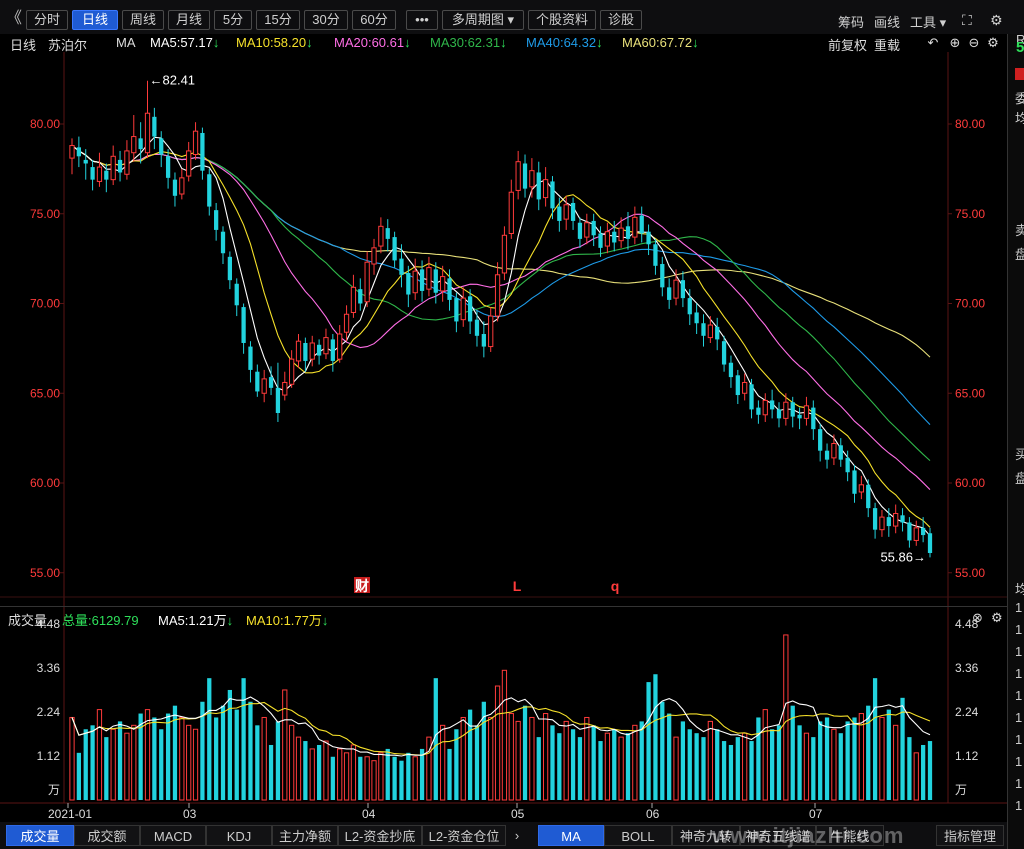 The height and width of the screenshot is (849, 1024). Describe the element at coordinates (851, 22) in the screenshot. I see `chip-button: 筹码` at that location.